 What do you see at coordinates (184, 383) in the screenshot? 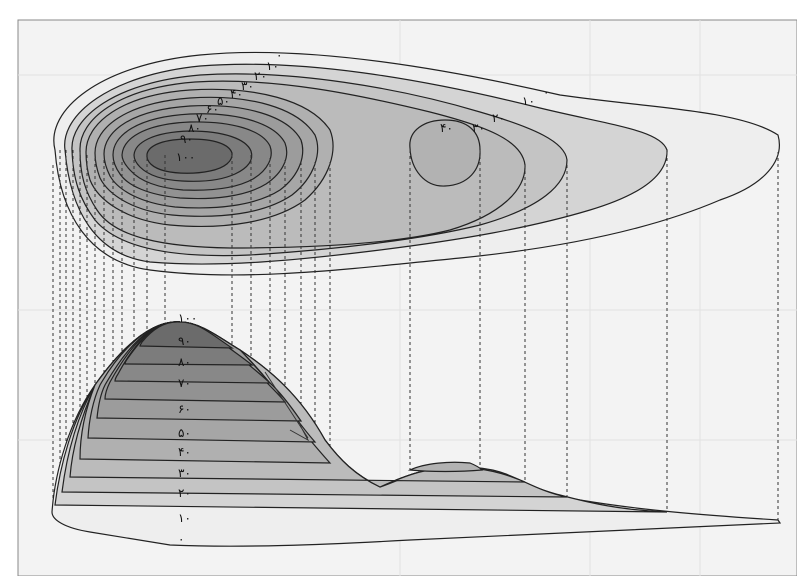
I see `profile-label-70: ۷۰` at bounding box center [184, 383].